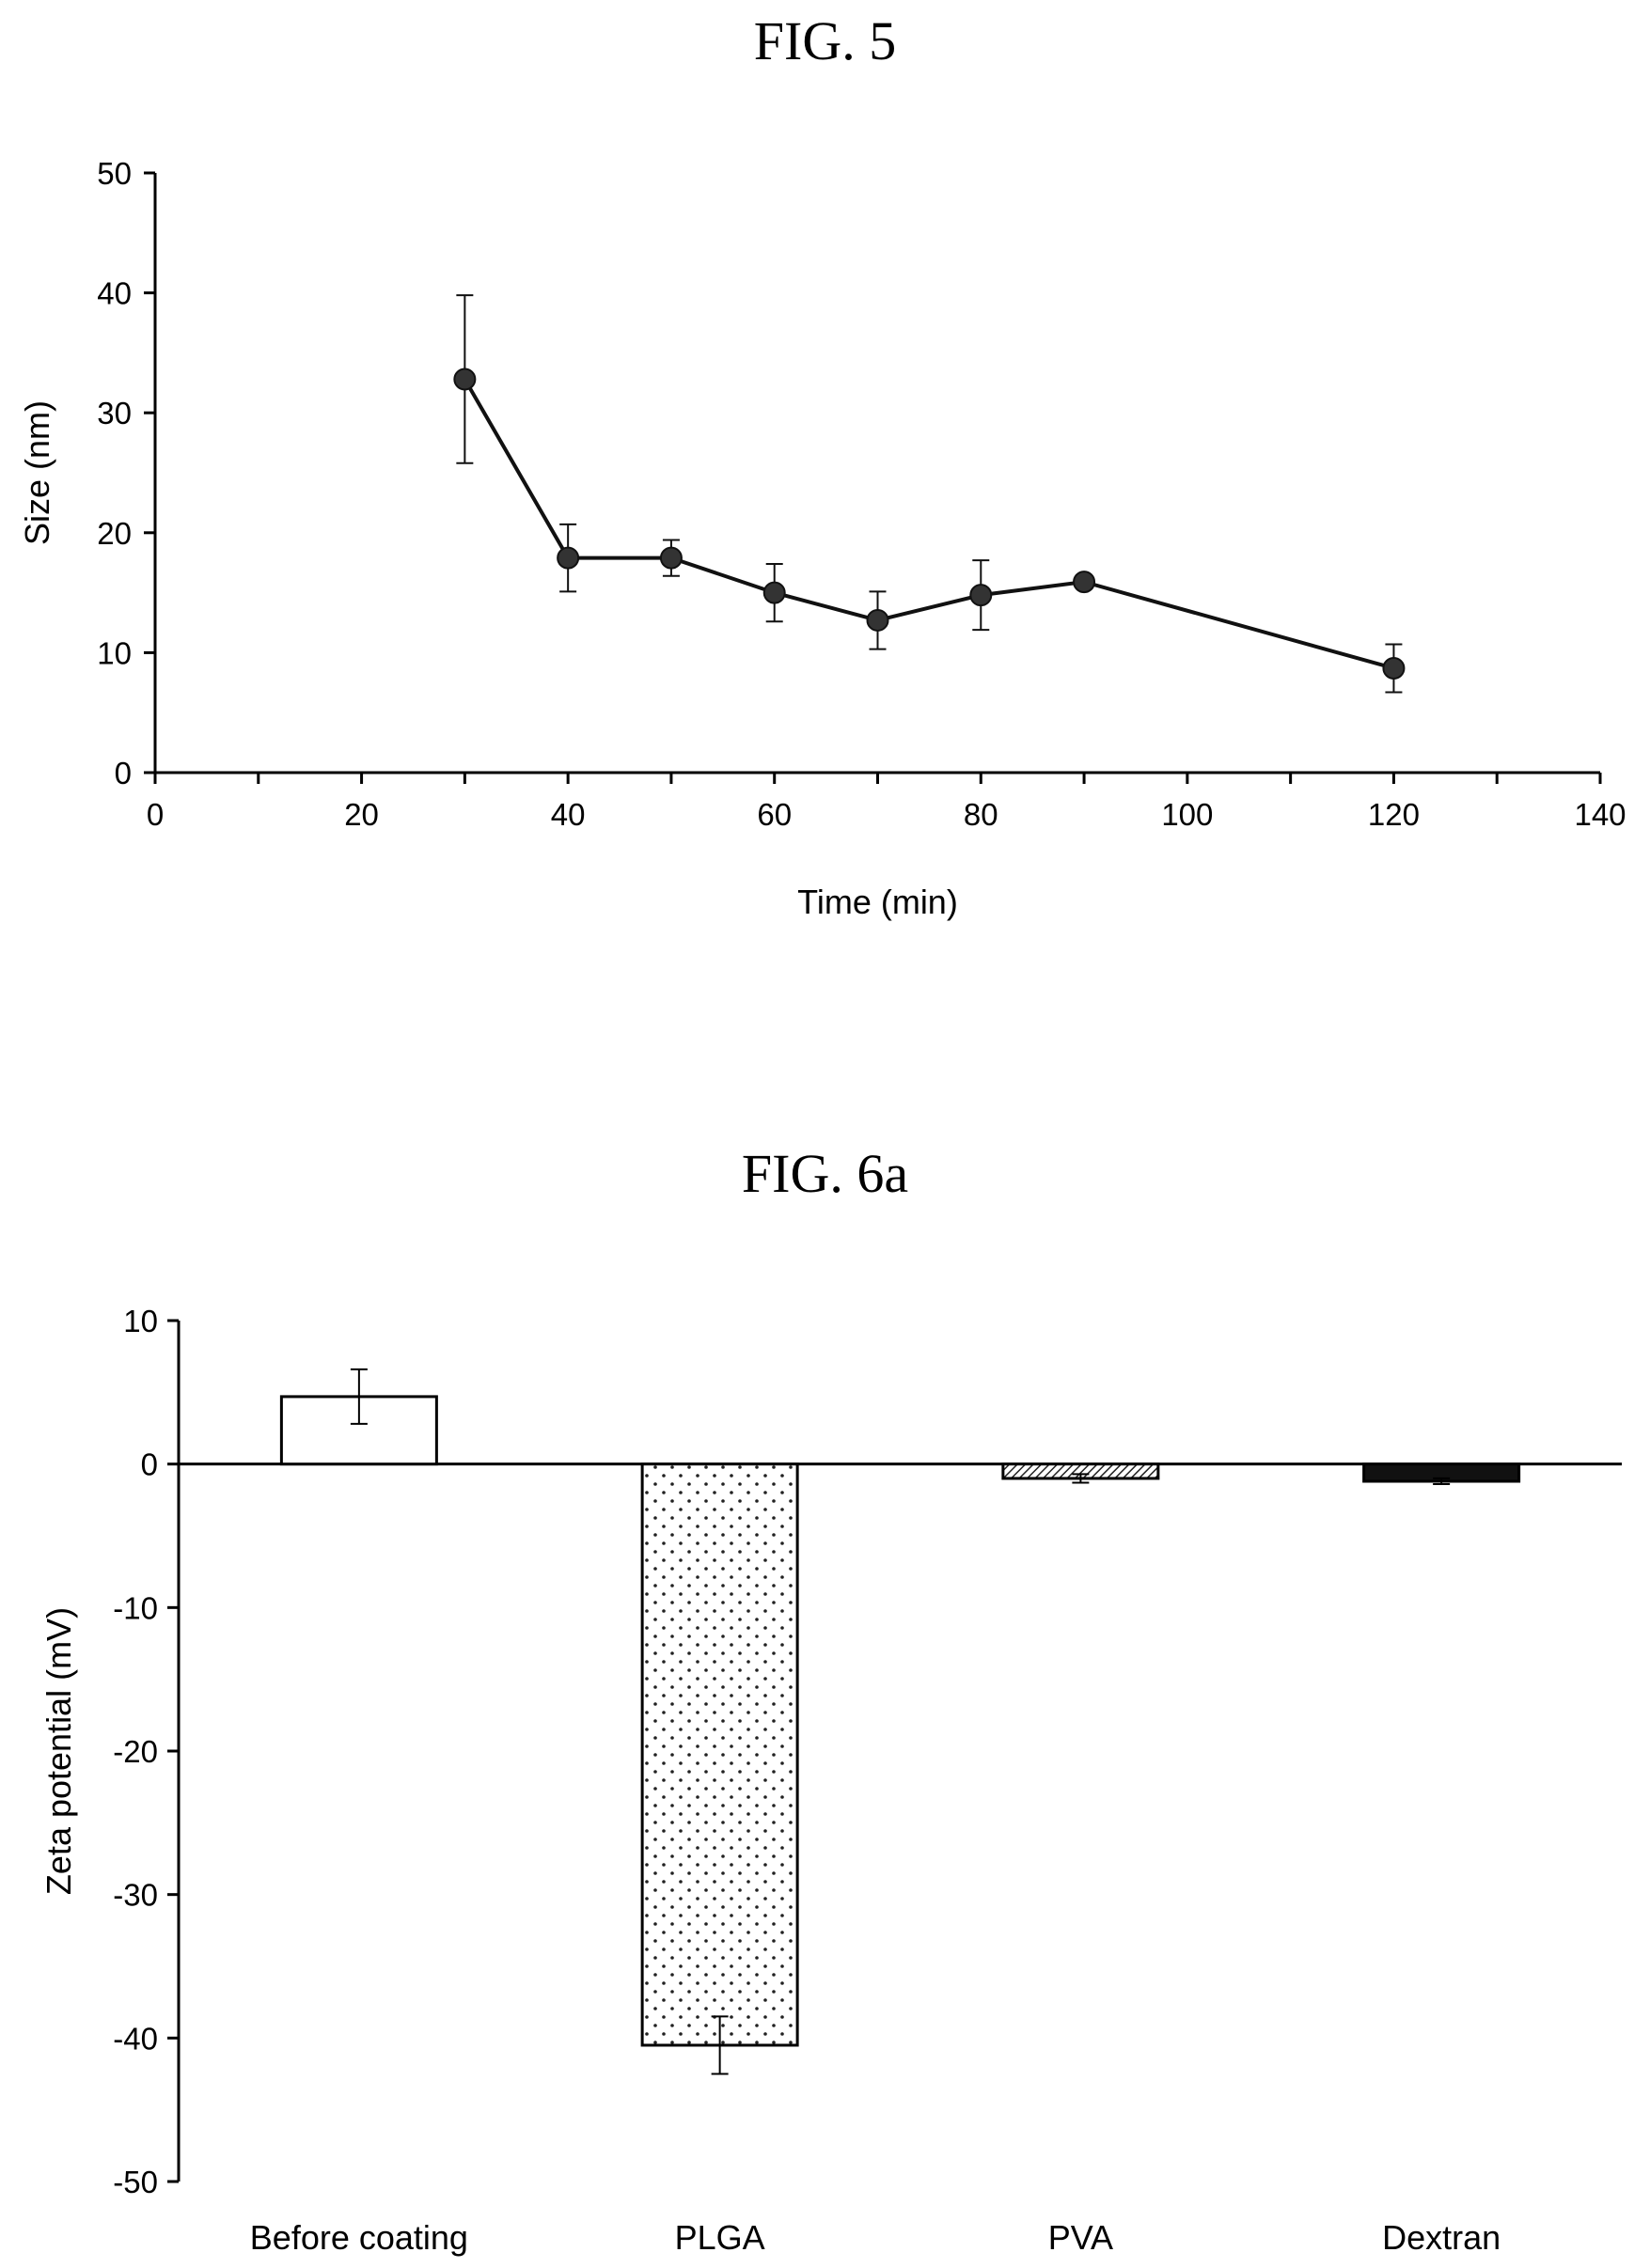 Image resolution: width=1650 pixels, height=2268 pixels. Describe the element at coordinates (877, 902) in the screenshot. I see `x-axis-label: Time (min)` at that location.